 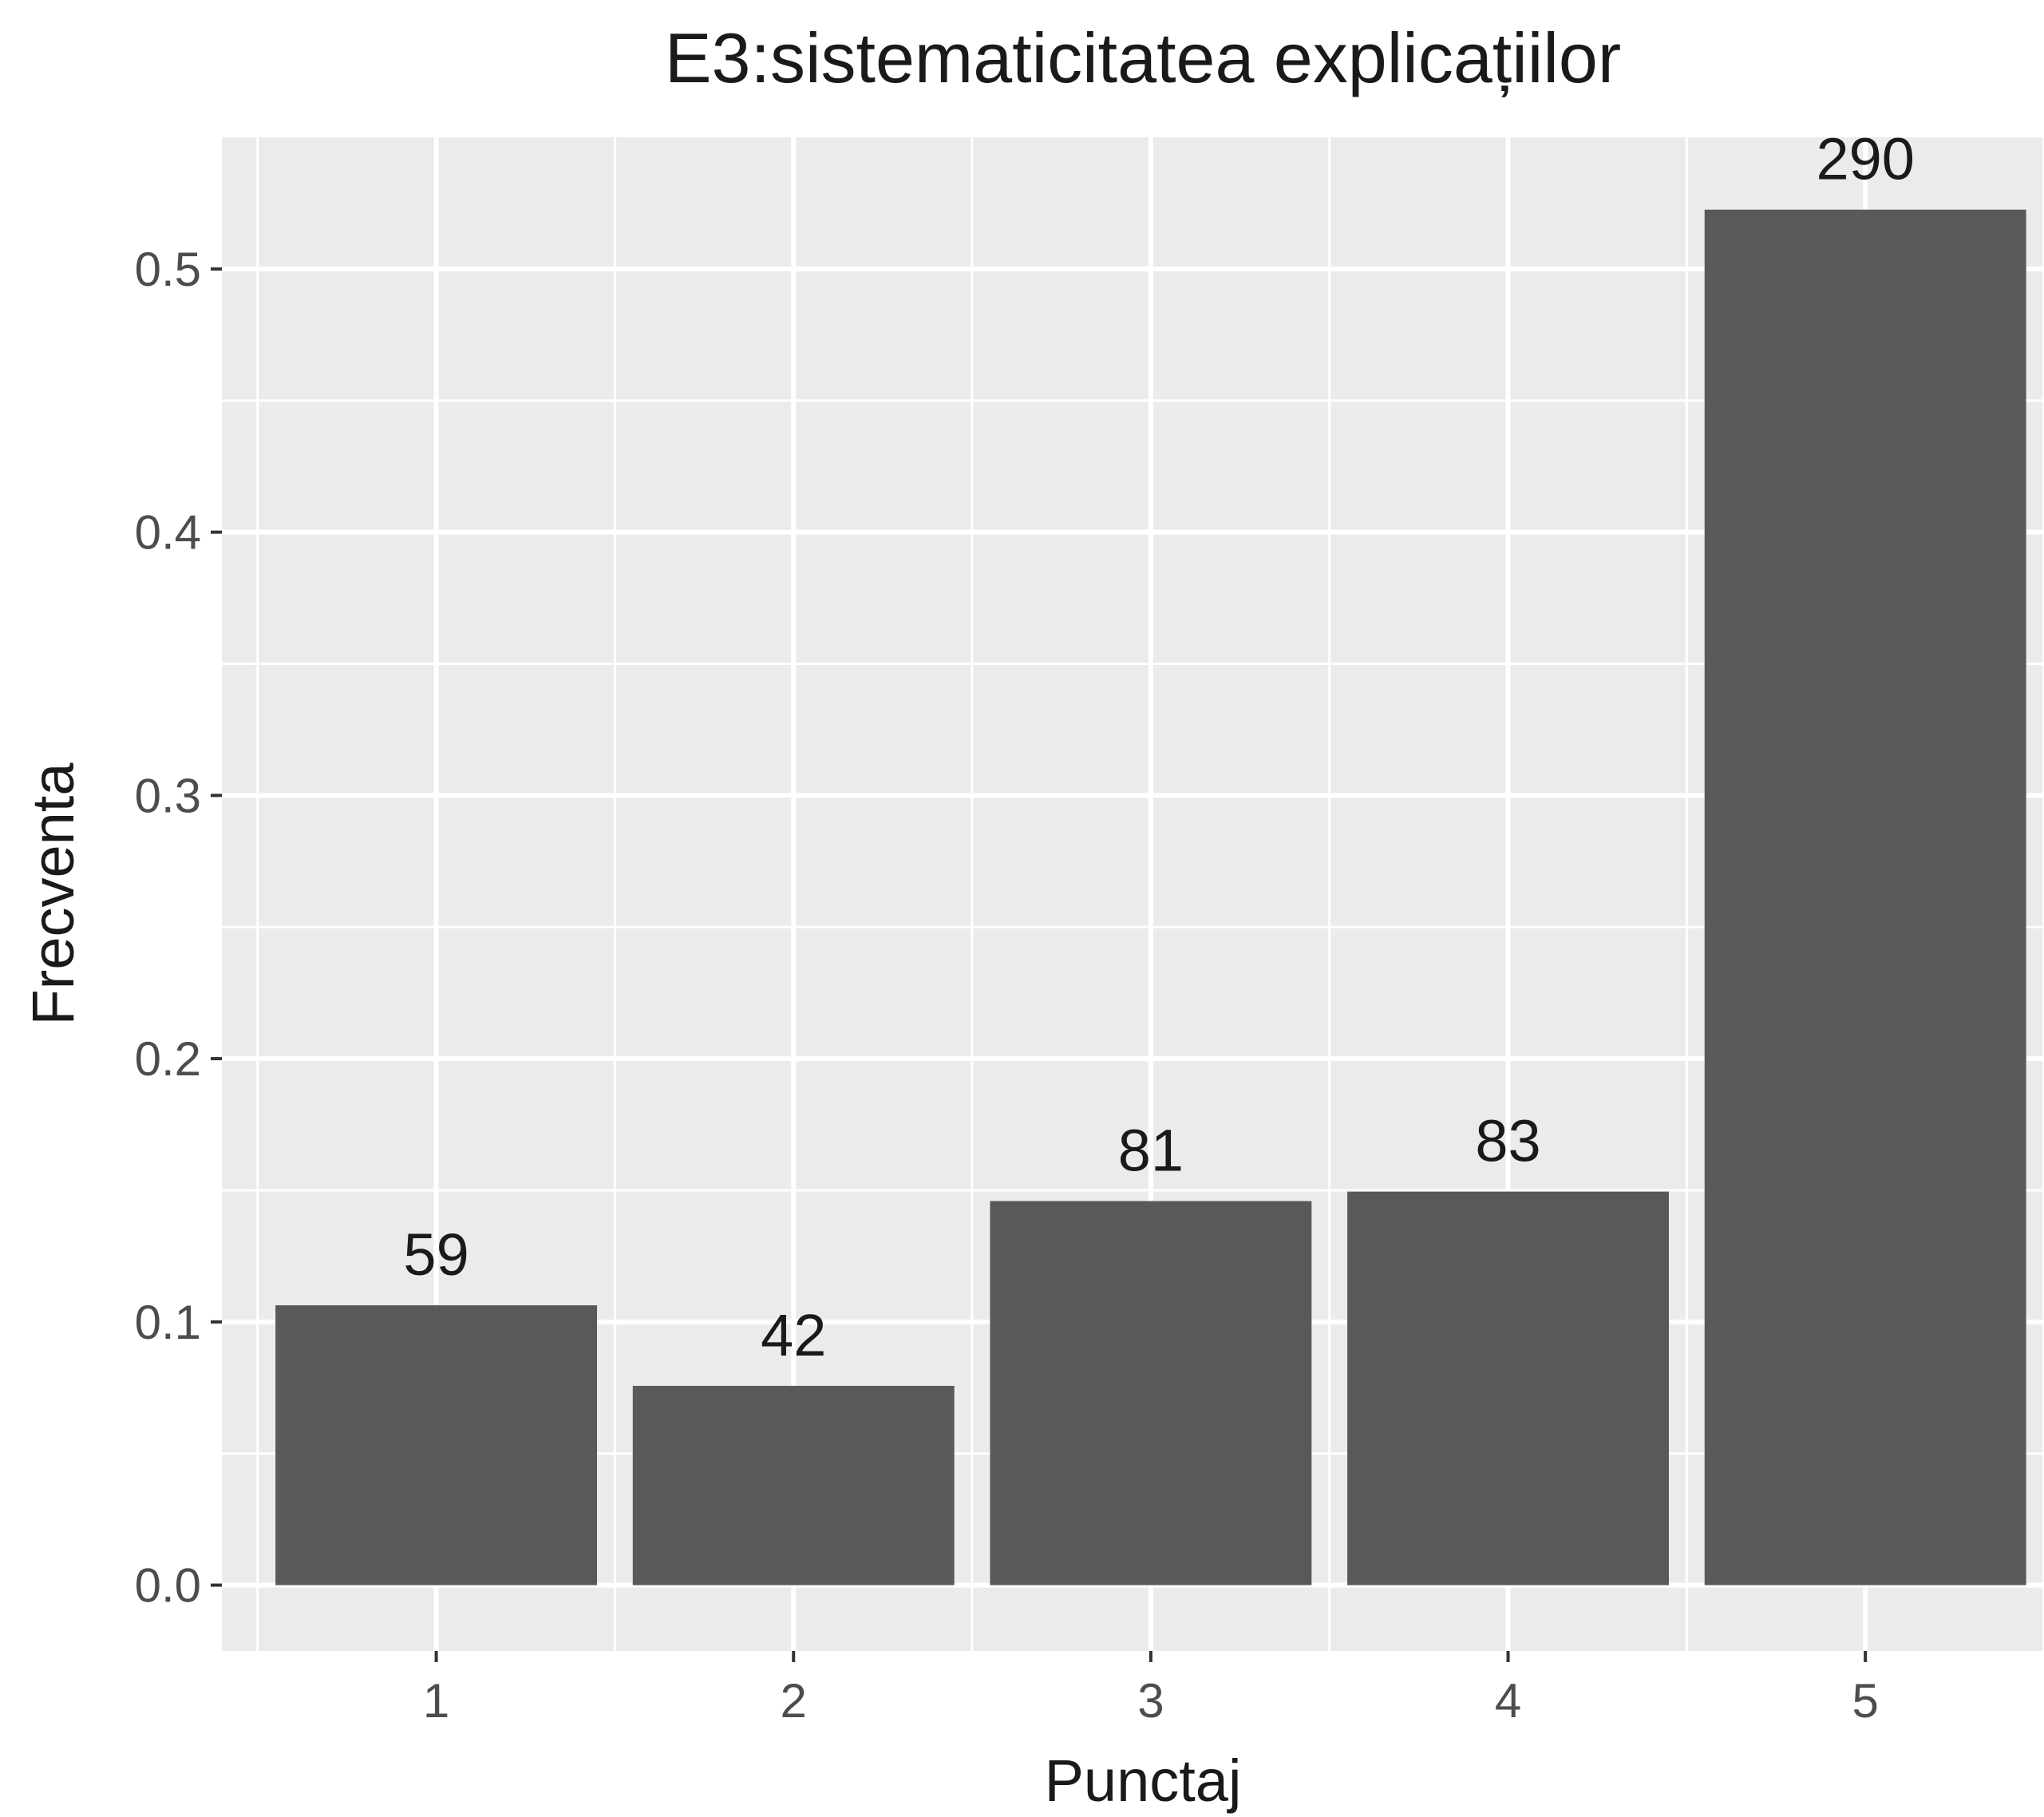 I want to click on bar-data-label: 290, so click(x=1865, y=159).